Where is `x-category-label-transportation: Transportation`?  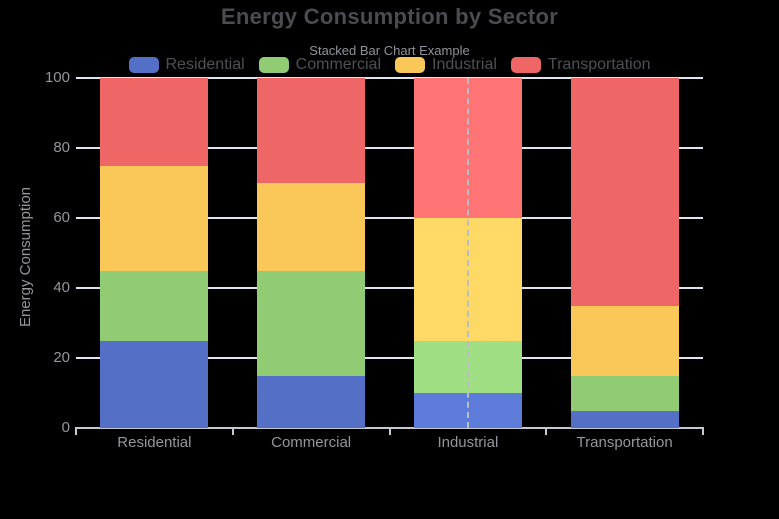 x-category-label-transportation: Transportation is located at coordinates (624, 442).